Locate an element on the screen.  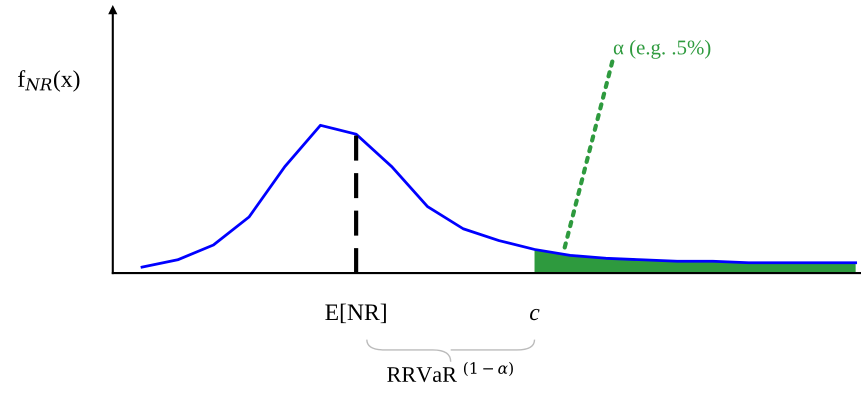
text: α (e.g. .5%) is located at coordinates (662, 49).